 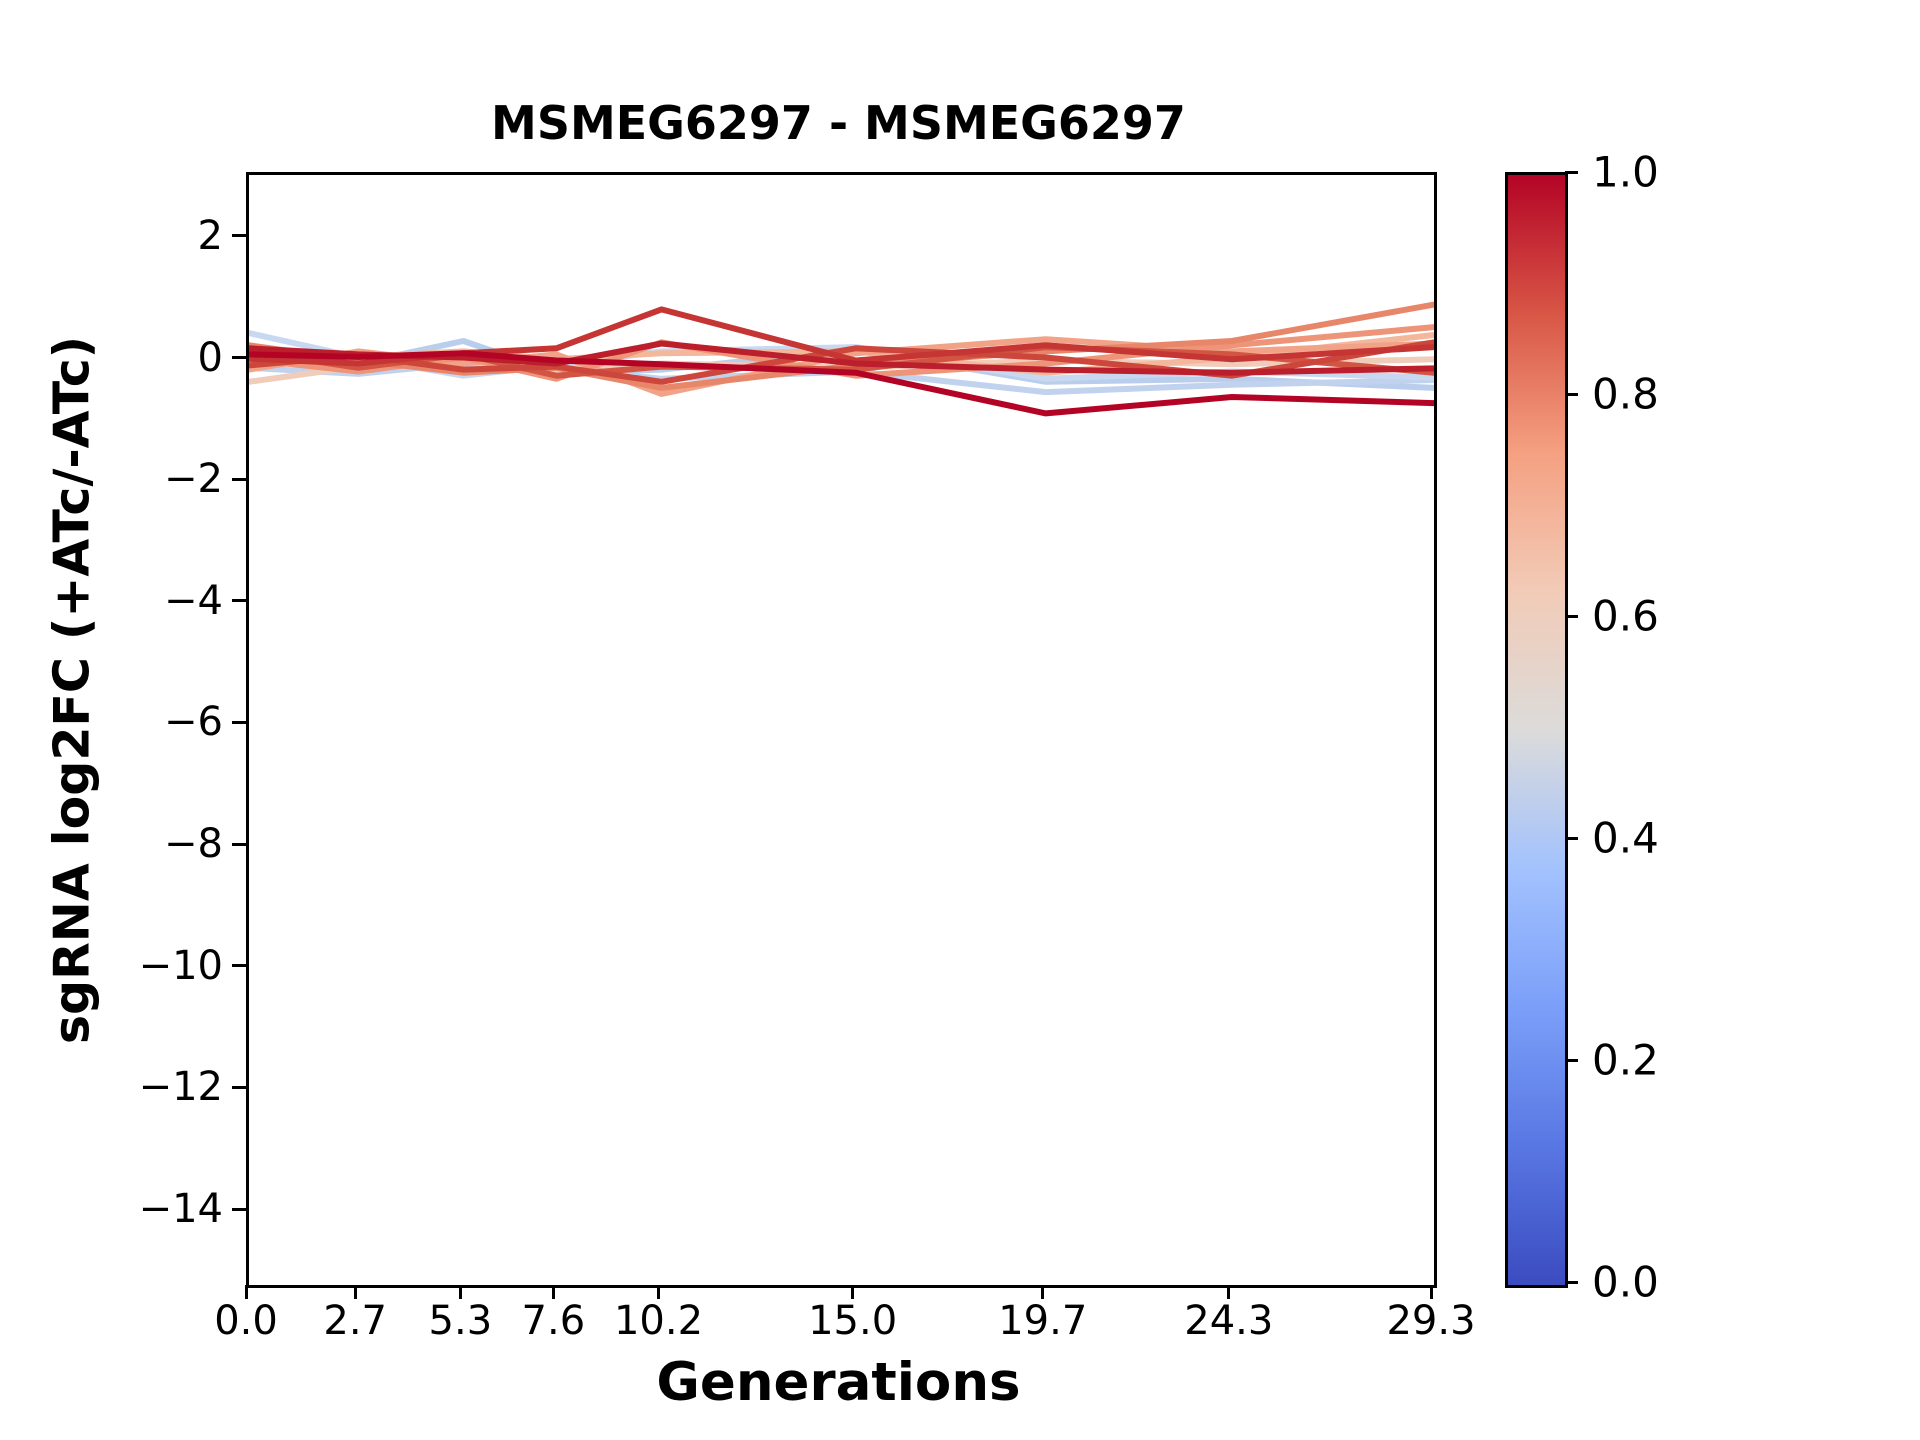 I want to click on y-tick-label: 0, so click(x=210, y=357).